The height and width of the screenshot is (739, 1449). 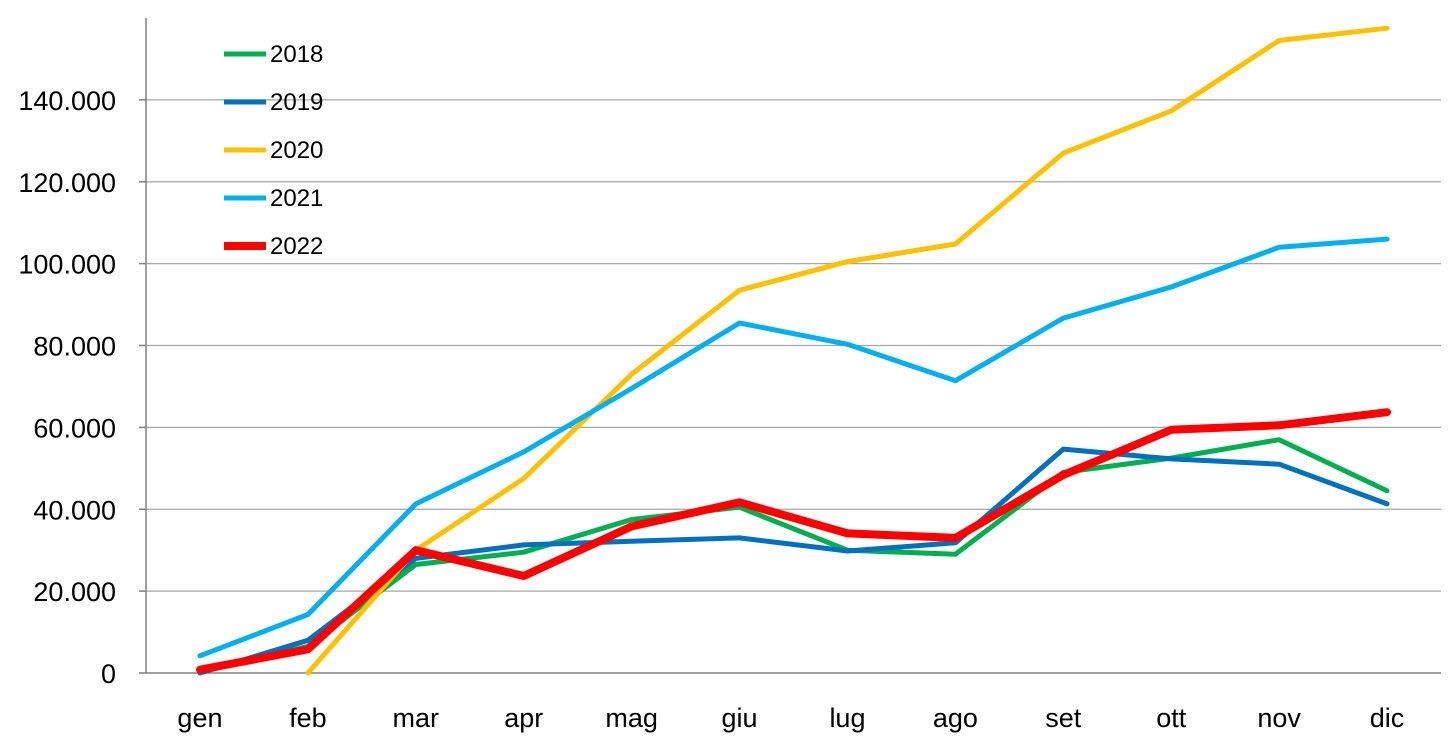 I want to click on x-tick-label: dic, so click(x=1387, y=718).